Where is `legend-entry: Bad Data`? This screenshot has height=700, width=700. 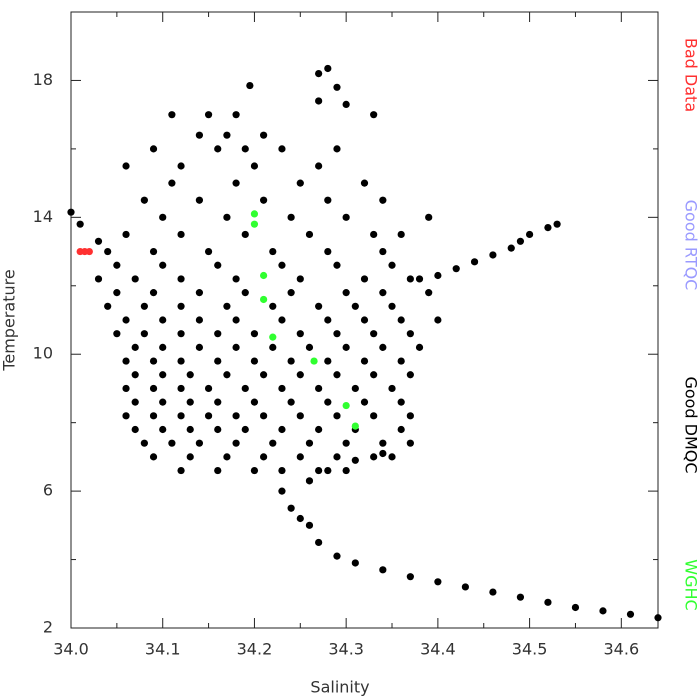
legend-entry: Bad Data is located at coordinates (691, 75).